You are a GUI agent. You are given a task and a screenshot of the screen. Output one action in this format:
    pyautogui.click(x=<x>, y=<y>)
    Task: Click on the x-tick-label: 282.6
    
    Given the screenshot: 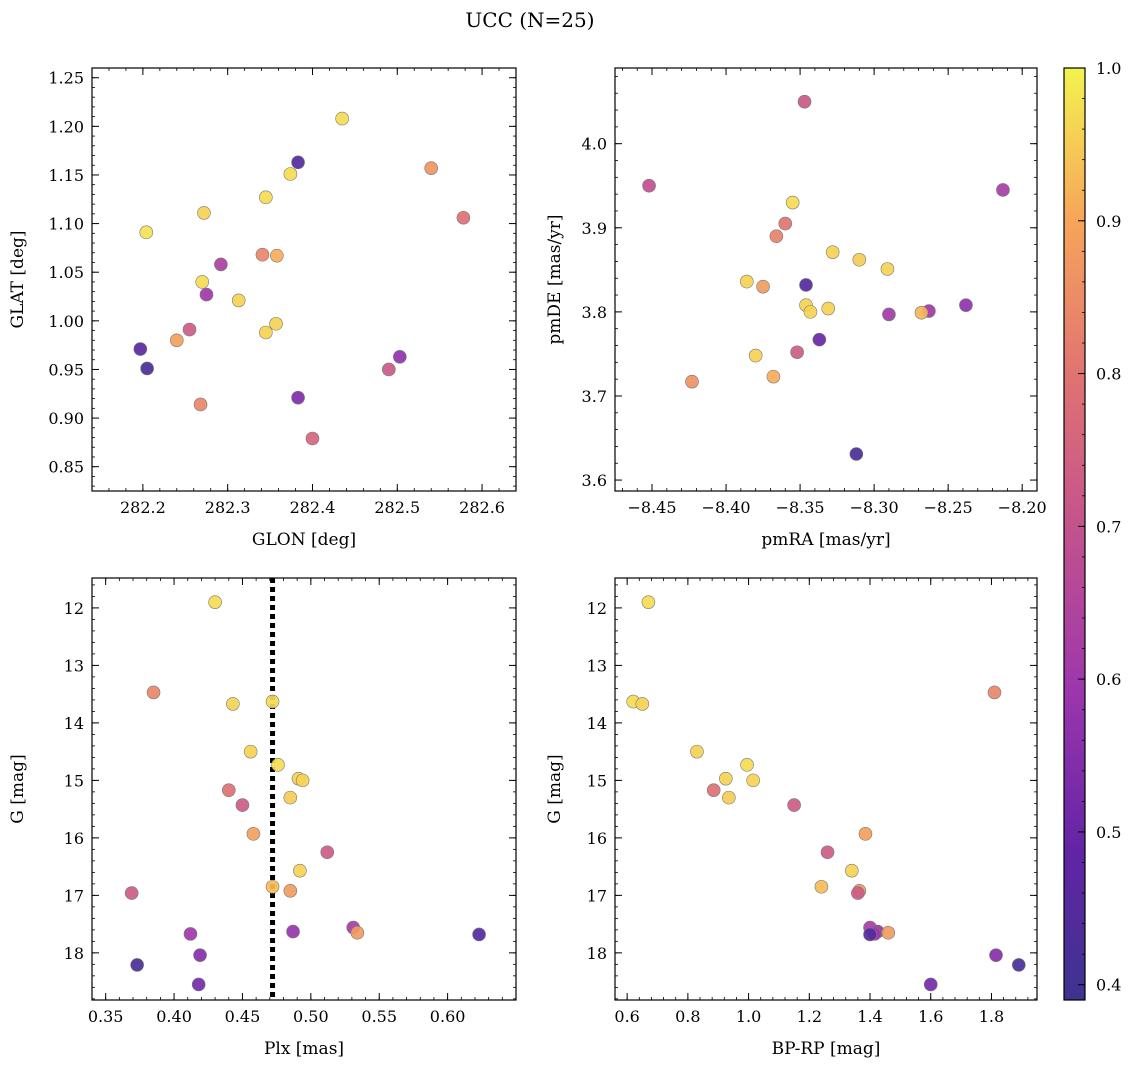 What is the action you would take?
    pyautogui.click(x=482, y=507)
    